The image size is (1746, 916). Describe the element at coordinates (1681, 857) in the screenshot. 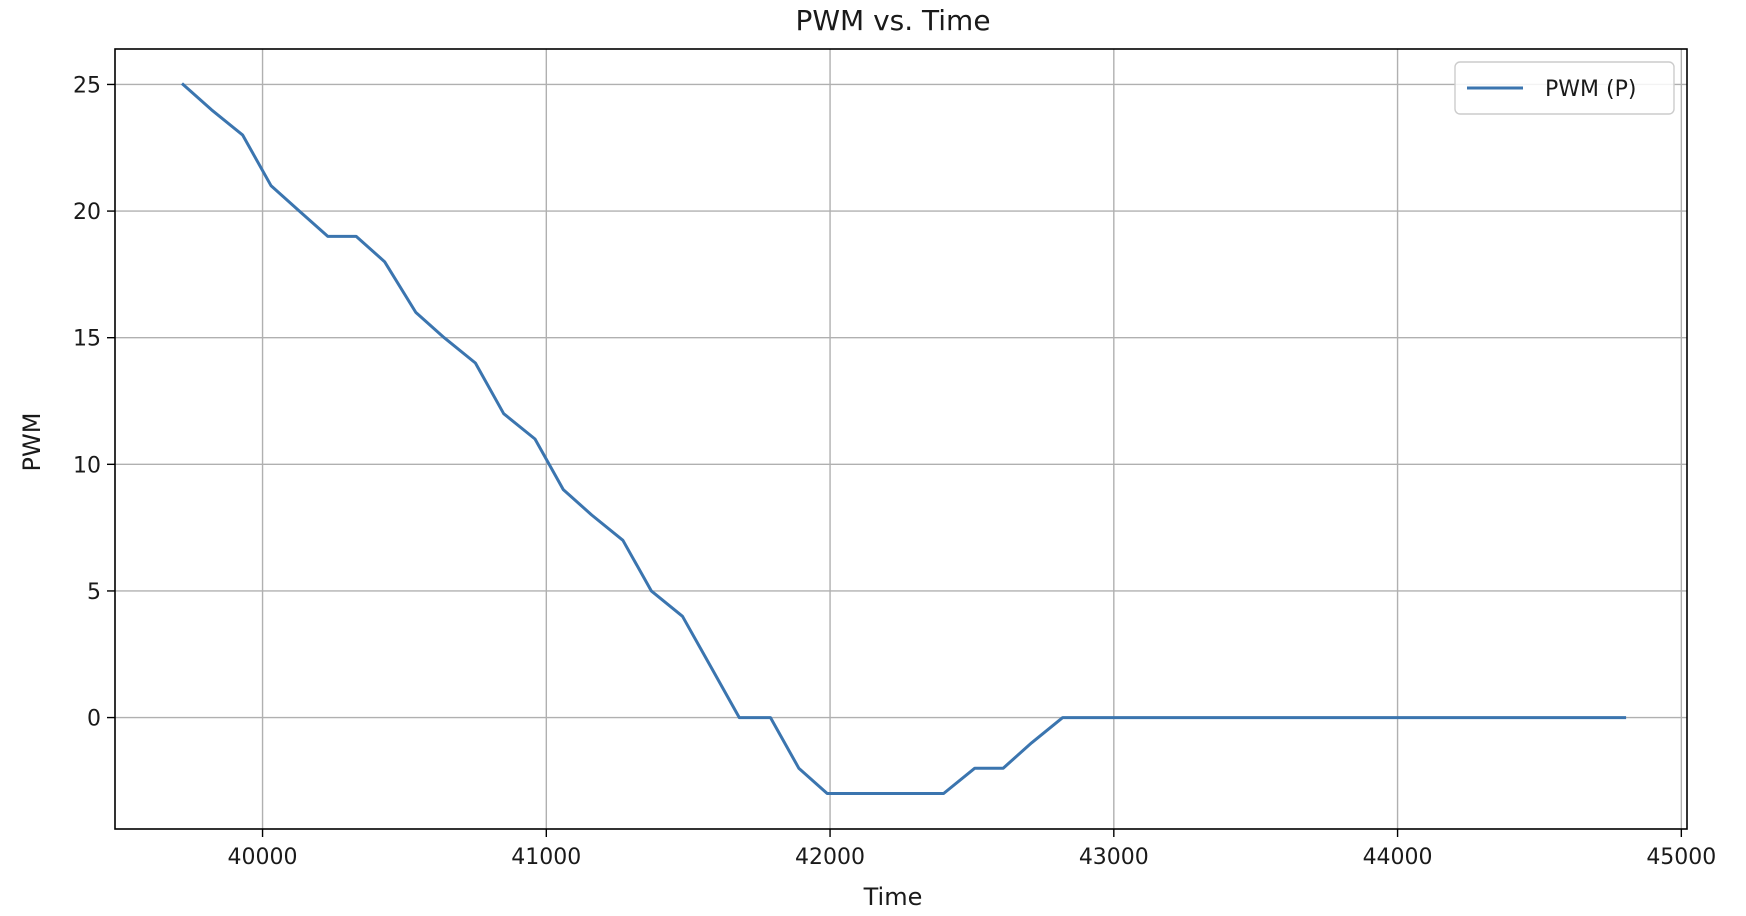

I see `x-tick-label: 45000` at that location.